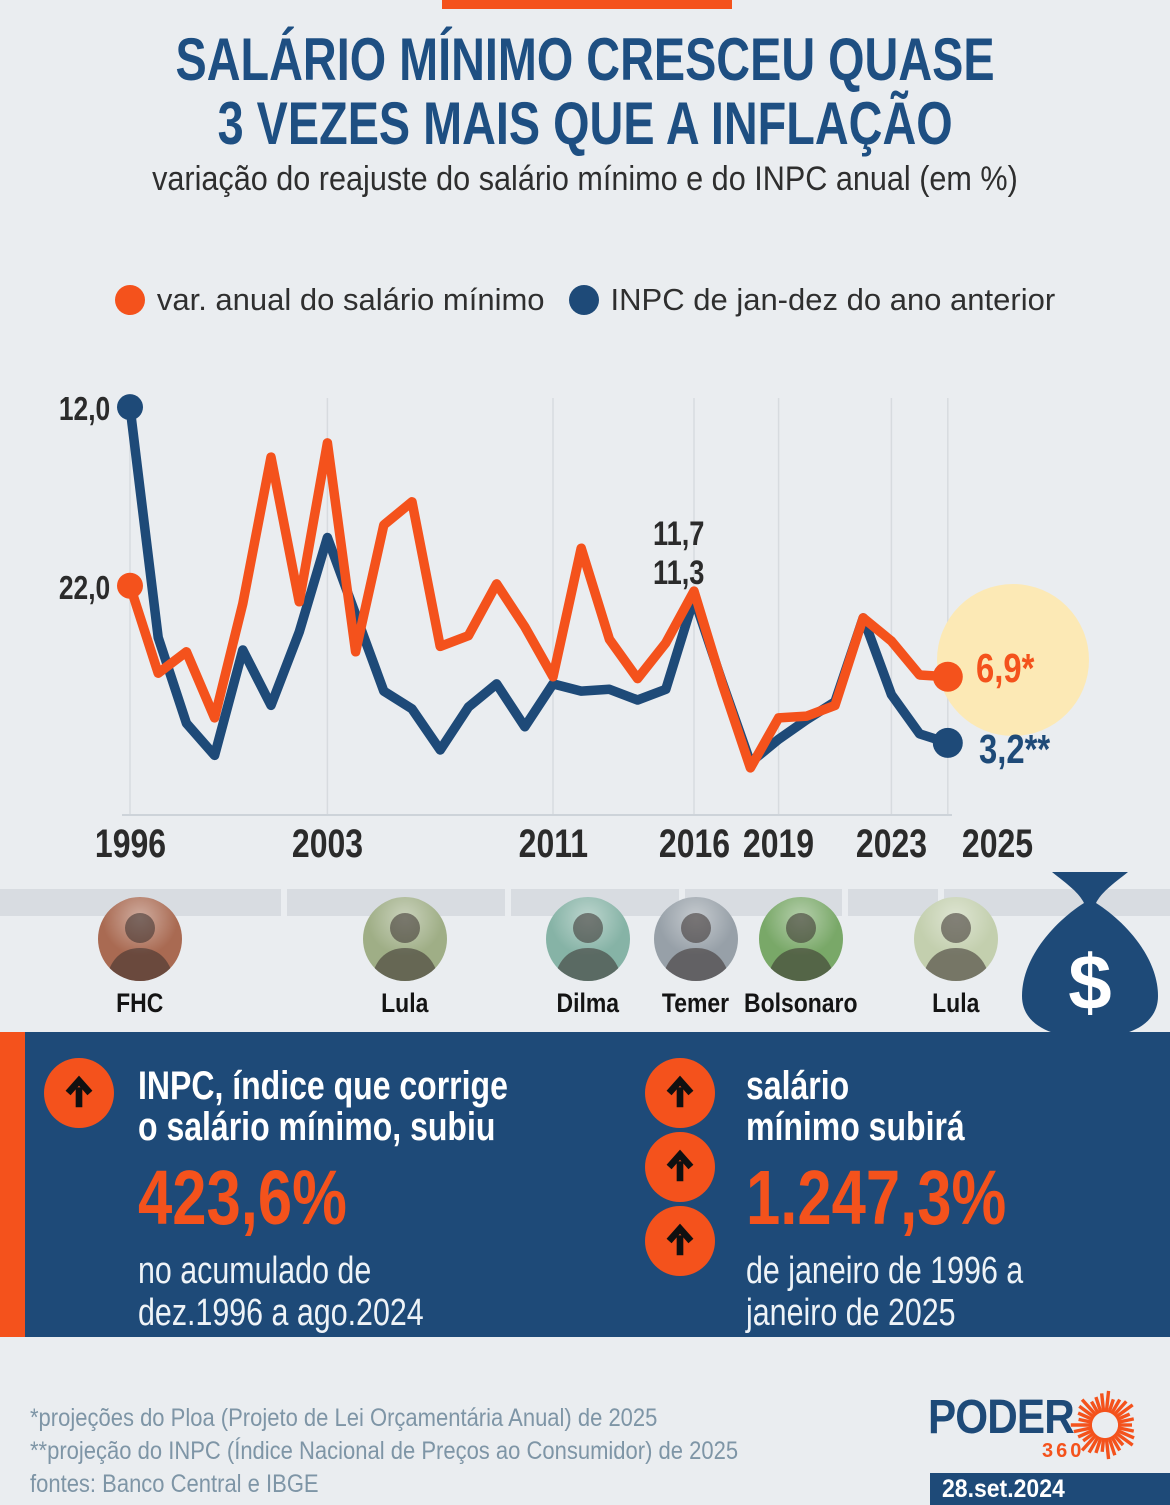 The height and width of the screenshot is (1505, 1170). I want to click on x-tick-label: 2023, so click(891, 844).